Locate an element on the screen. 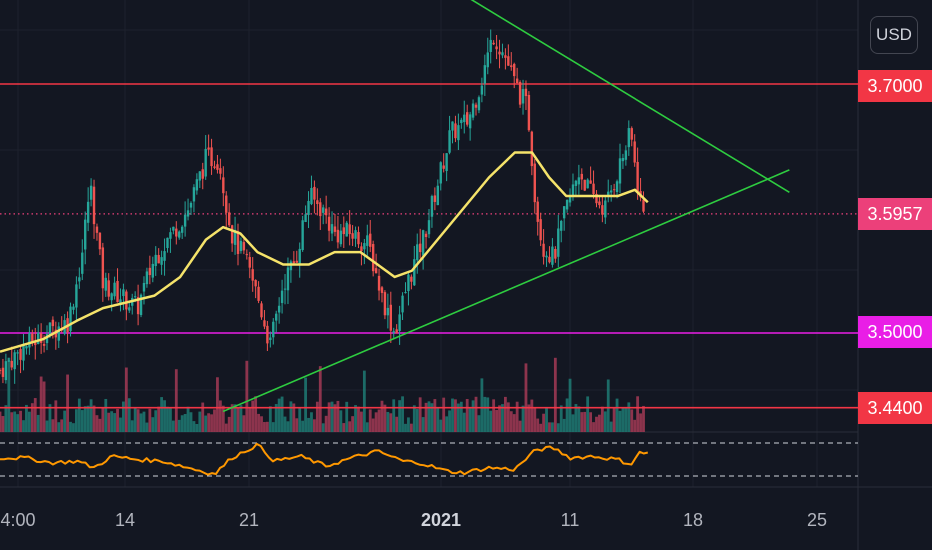 This screenshot has height=550, width=932. currency-button: USD is located at coordinates (894, 35).